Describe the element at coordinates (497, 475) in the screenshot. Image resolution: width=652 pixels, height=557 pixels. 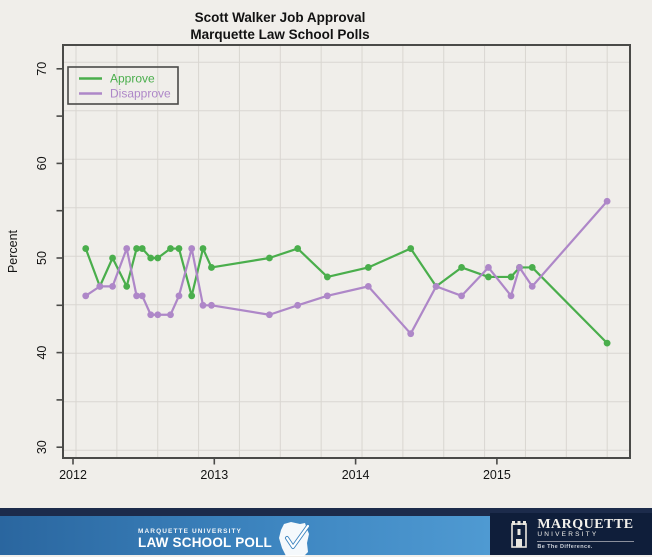
I see `x-tick-label: 2015` at that location.